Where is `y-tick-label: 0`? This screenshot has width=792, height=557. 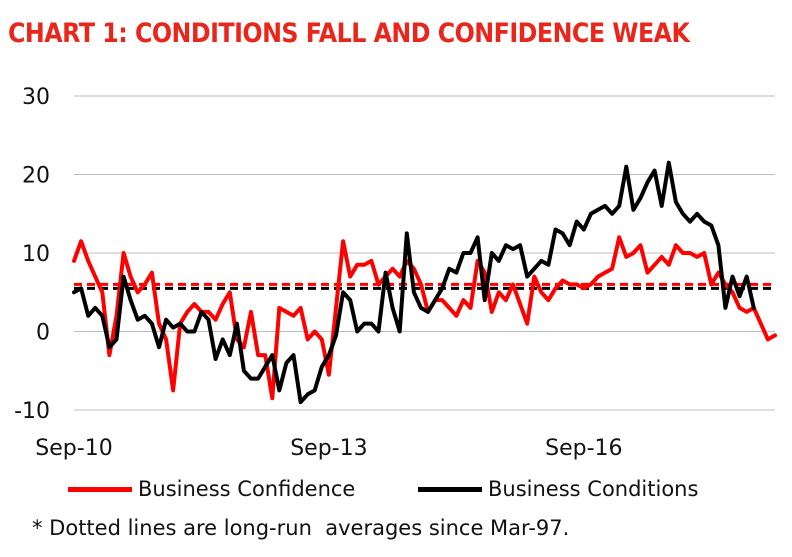 y-tick-label: 0 is located at coordinates (43, 333).